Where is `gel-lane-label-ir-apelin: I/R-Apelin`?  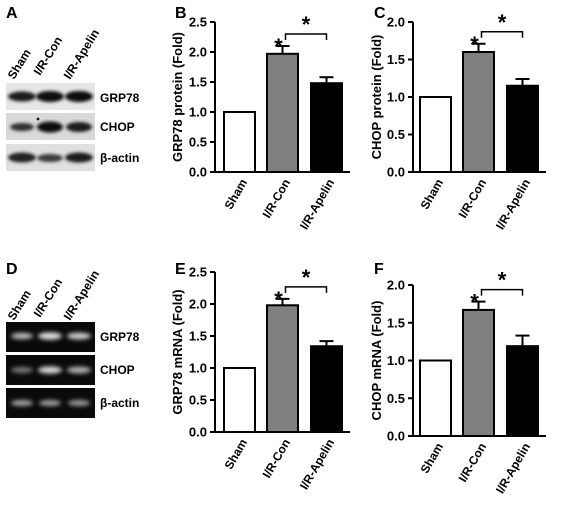
gel-lane-label-ir-apelin: I/R-Apelin is located at coordinates (82, 295).